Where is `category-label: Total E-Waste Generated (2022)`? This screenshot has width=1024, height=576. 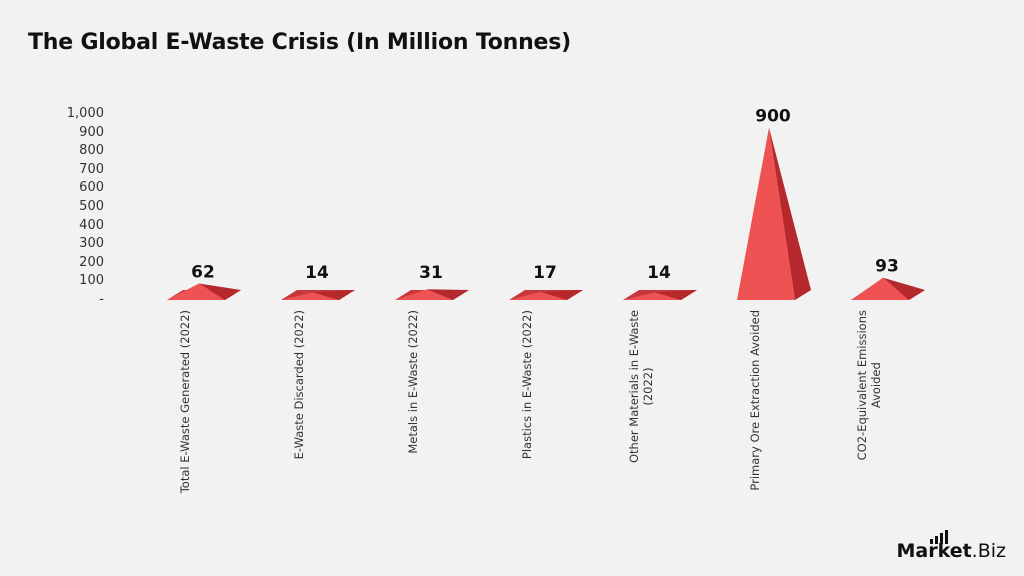 category-label: Total E-Waste Generated (2022) is located at coordinates (185, 402).